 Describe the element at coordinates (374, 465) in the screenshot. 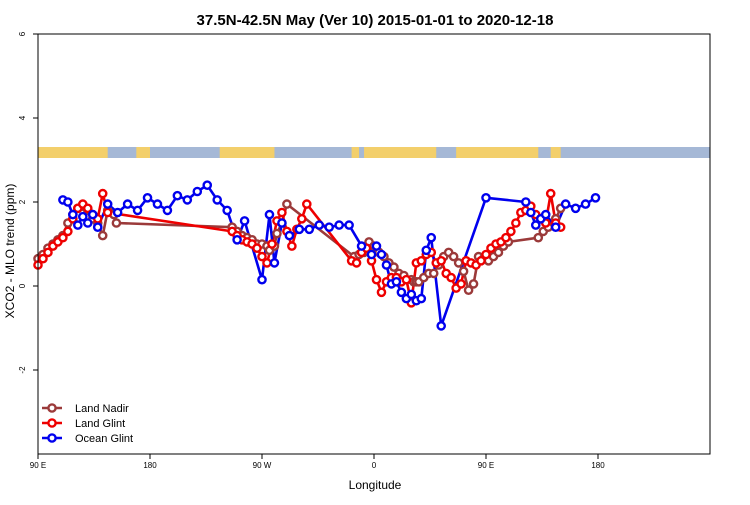

I see `x-tick-label: 0` at that location.